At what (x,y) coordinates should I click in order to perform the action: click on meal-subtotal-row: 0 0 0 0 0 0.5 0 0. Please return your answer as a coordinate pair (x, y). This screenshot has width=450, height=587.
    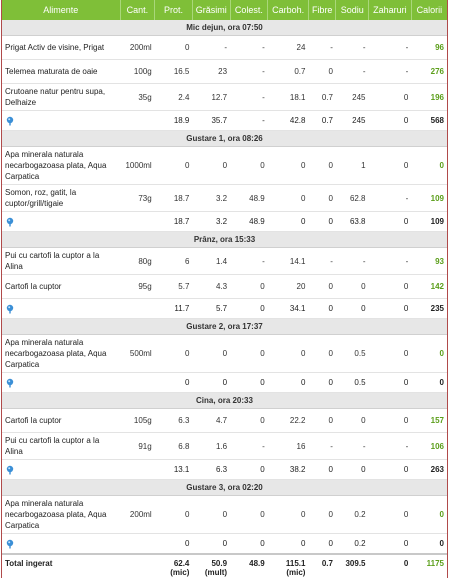
    Looking at the image, I should click on (224, 382).